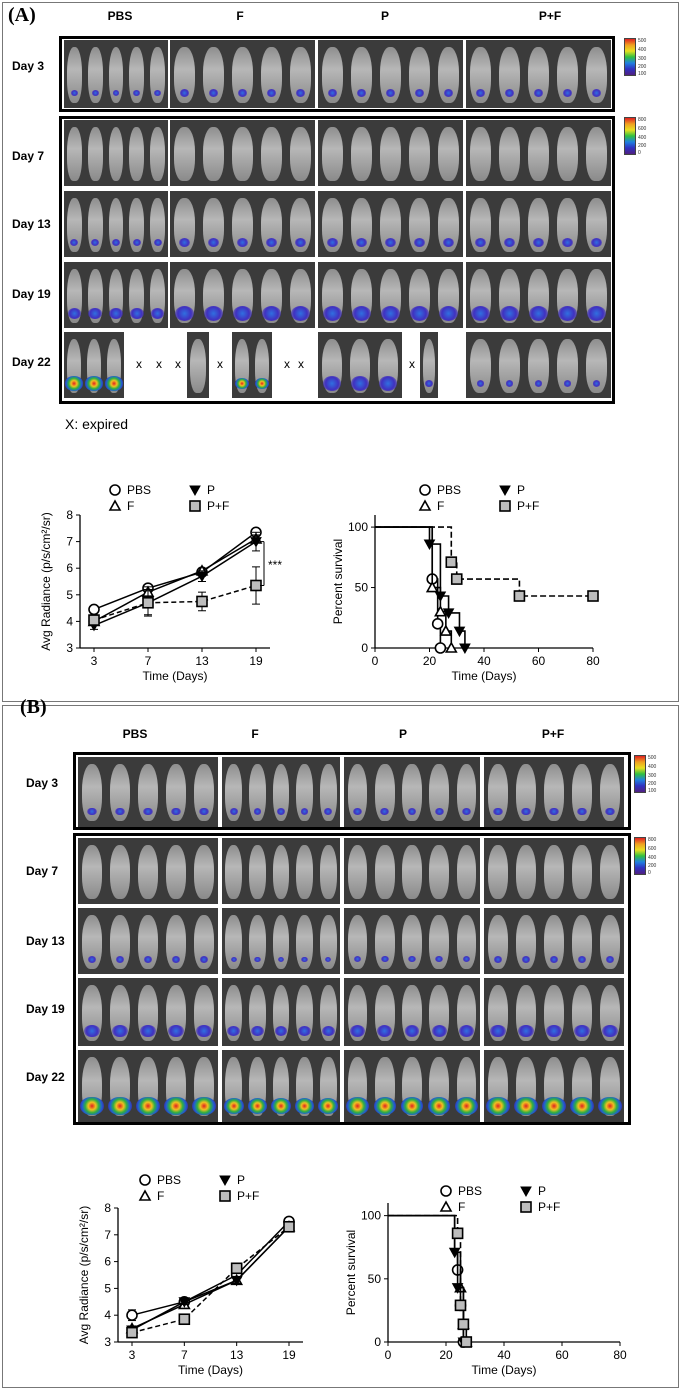  Describe the element at coordinates (446, 1355) in the screenshot. I see `x-tick-label: 20` at that location.